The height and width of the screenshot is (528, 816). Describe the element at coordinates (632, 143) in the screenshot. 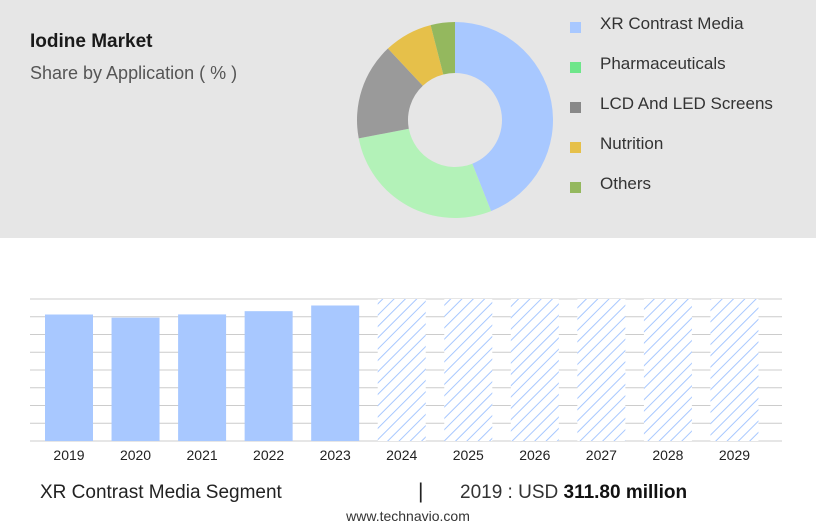

I see `legend-label: Nutrition` at that location.